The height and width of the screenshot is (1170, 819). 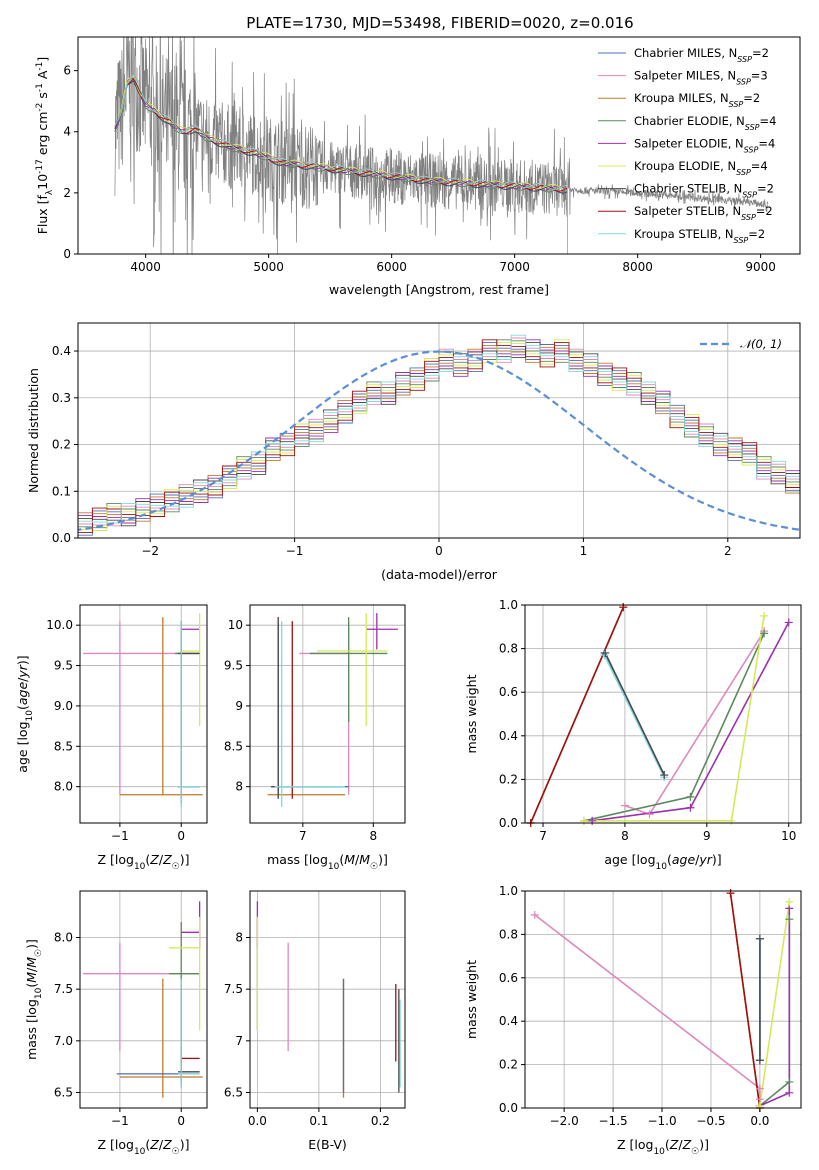 I want to click on y-tick-label: 0.1, so click(x=61, y=491).